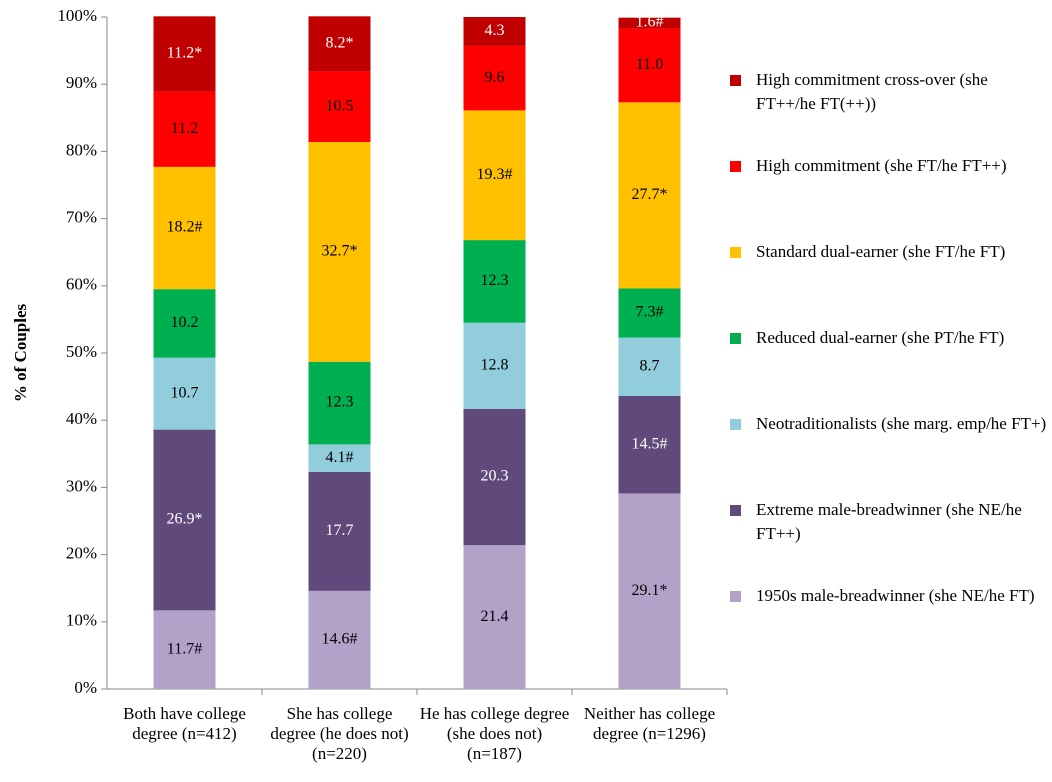 This screenshot has width=1052, height=782. What do you see at coordinates (881, 251) in the screenshot?
I see `legend-label: Standard dual-earner (she FT/he FT)` at bounding box center [881, 251].